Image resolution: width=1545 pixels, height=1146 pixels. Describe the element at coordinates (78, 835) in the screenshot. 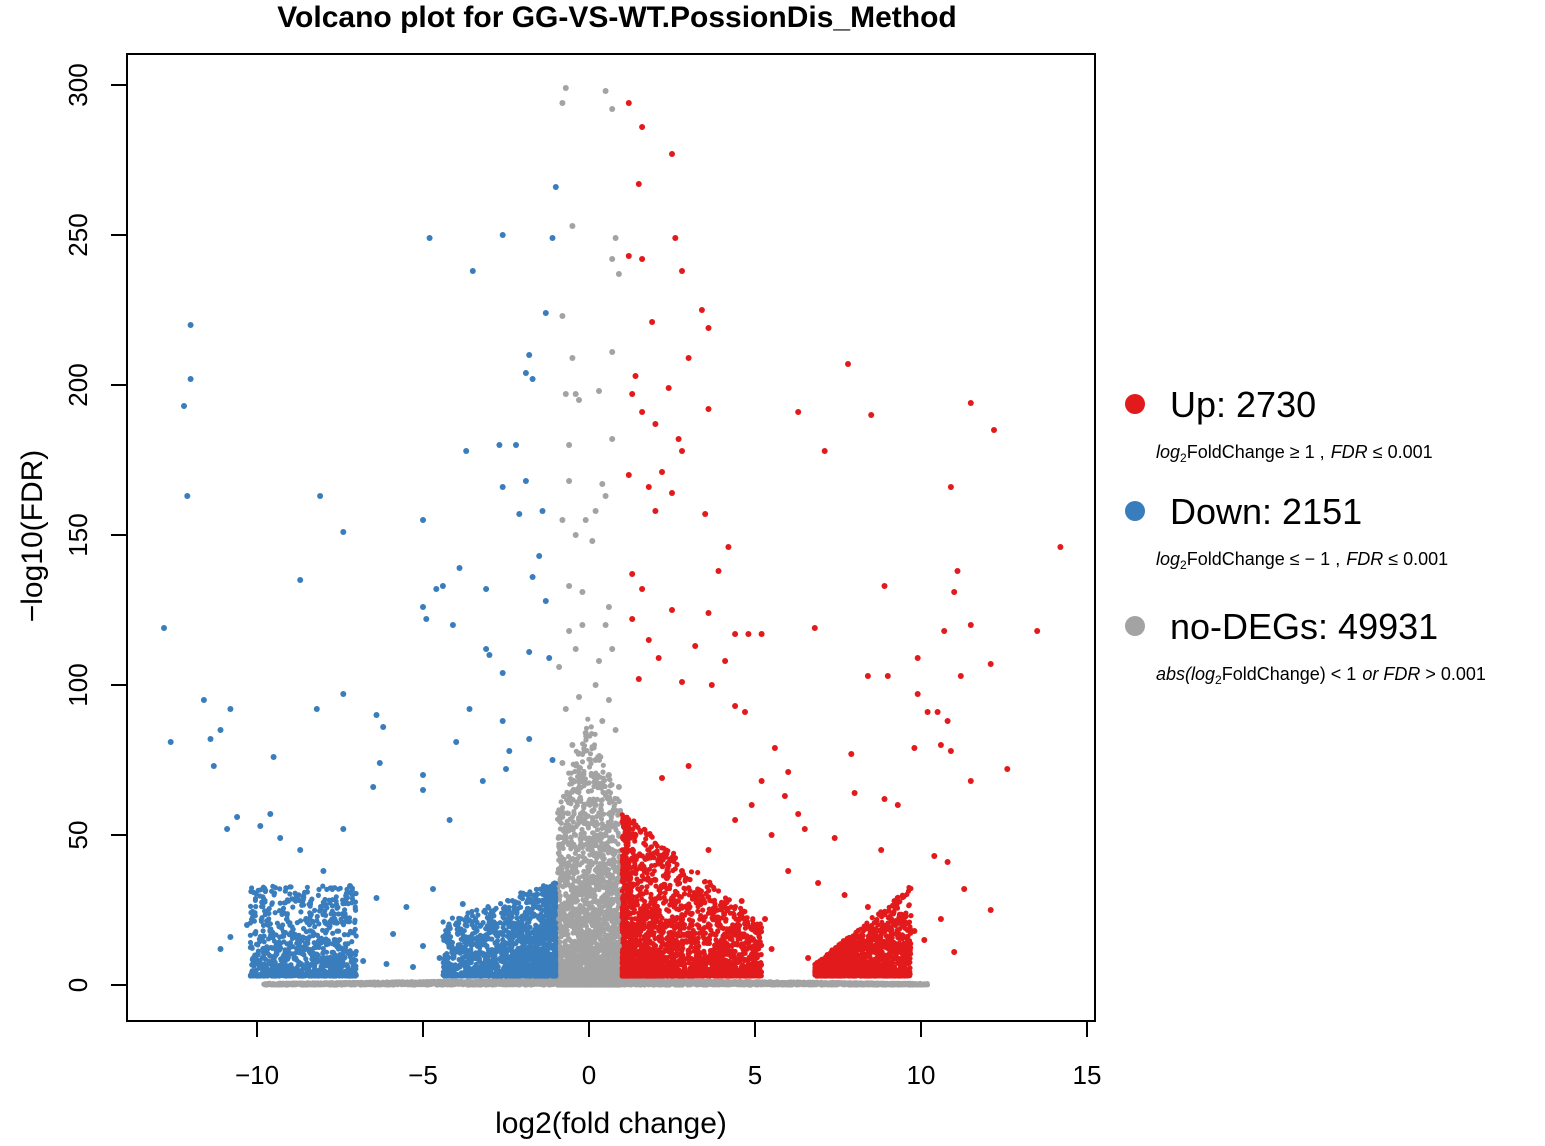

I see `y-tick-label: 50` at that location.